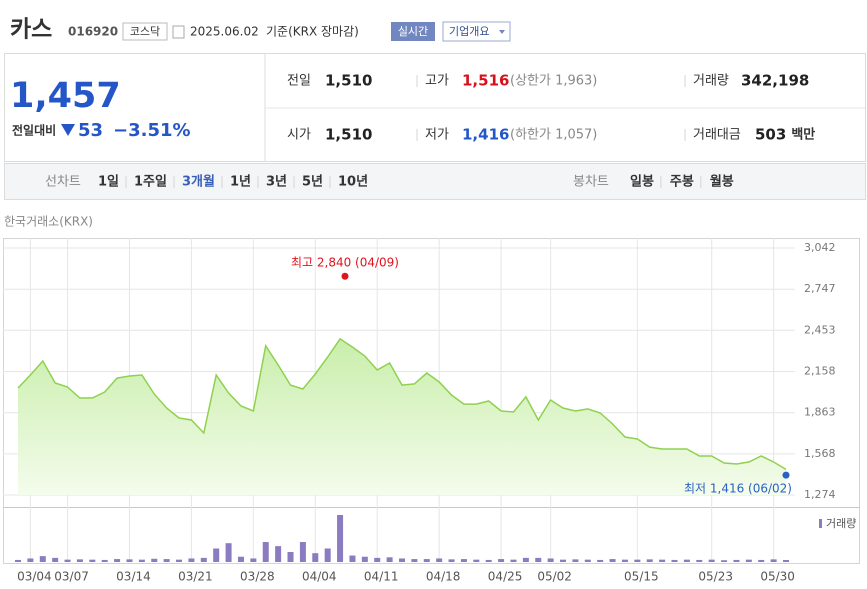 The width and height of the screenshot is (867, 589). I want to click on x-tick-label: 03/21, so click(195, 577).